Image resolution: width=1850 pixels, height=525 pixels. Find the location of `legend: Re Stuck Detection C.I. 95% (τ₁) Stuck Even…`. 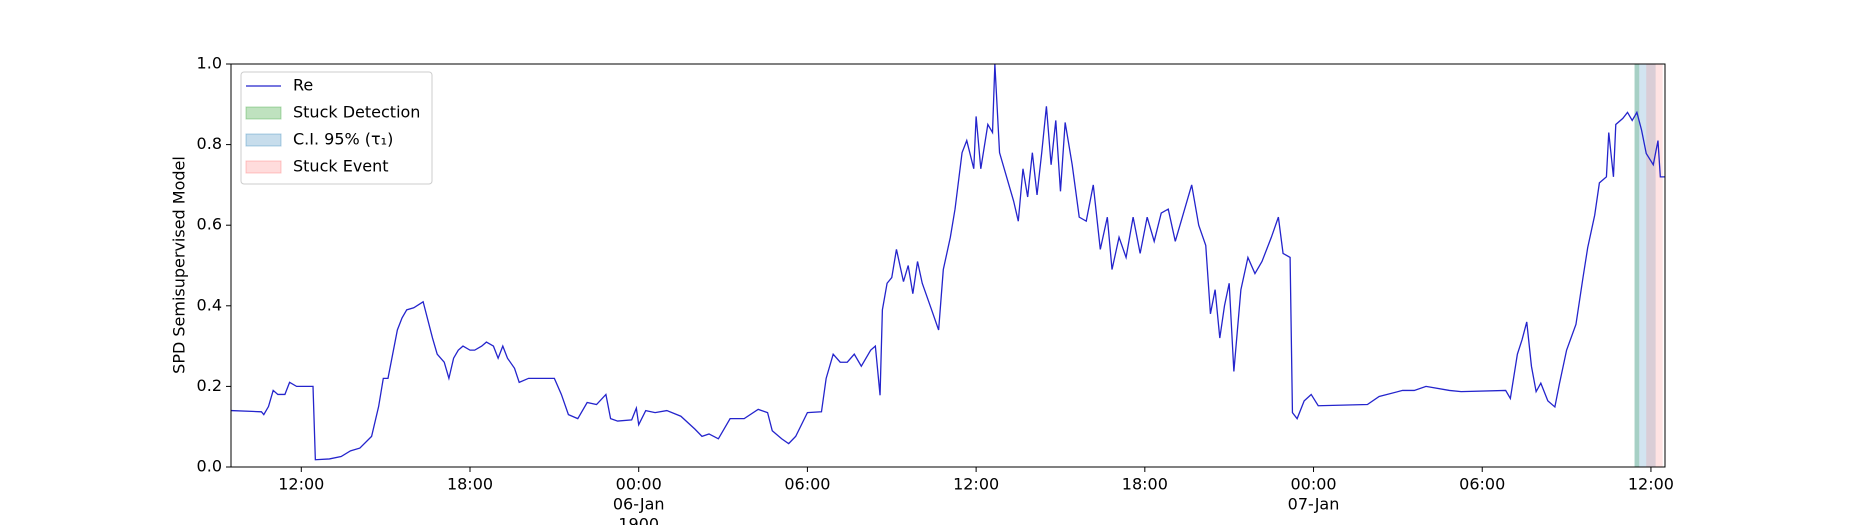

legend: Re Stuck Detection C.I. 95% (τ₁) Stuck Even… is located at coordinates (336, 128).